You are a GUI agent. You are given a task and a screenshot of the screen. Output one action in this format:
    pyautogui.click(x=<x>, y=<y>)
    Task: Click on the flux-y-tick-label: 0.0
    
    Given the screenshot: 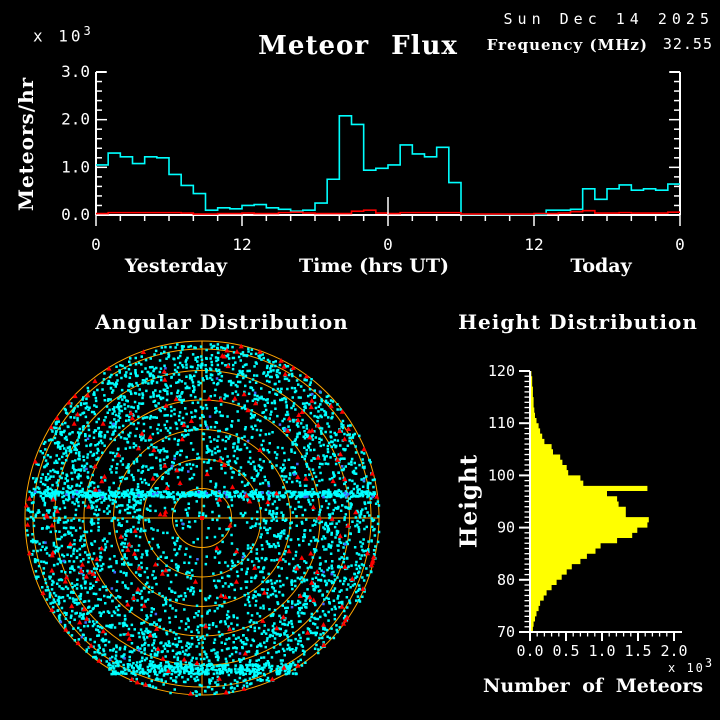 What is the action you would take?
    pyautogui.click(x=75, y=214)
    